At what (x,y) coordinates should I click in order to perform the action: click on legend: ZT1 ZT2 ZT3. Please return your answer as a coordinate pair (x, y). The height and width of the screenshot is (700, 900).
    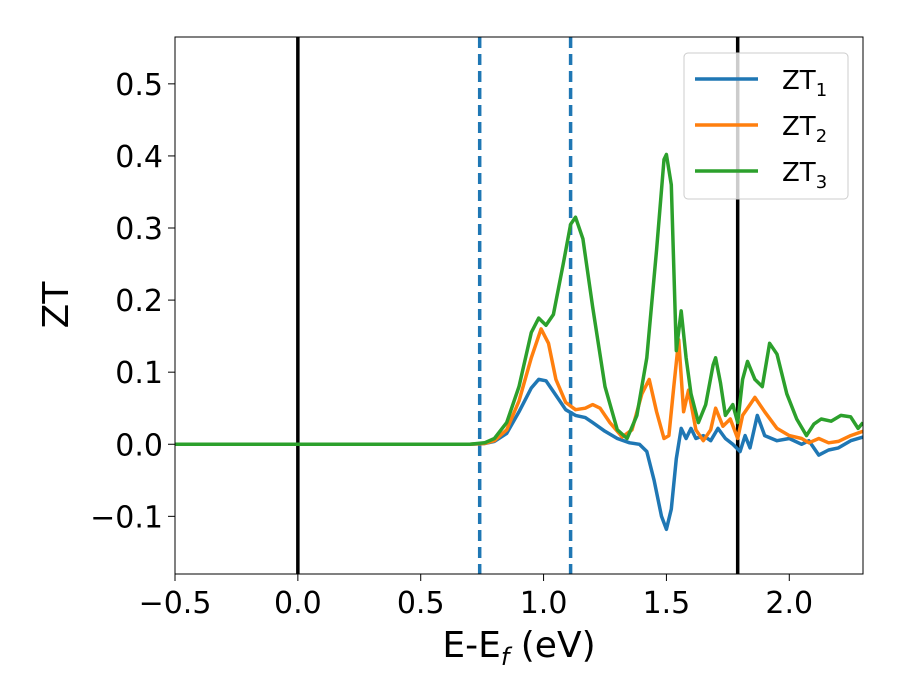
    Looking at the image, I should click on (766, 126).